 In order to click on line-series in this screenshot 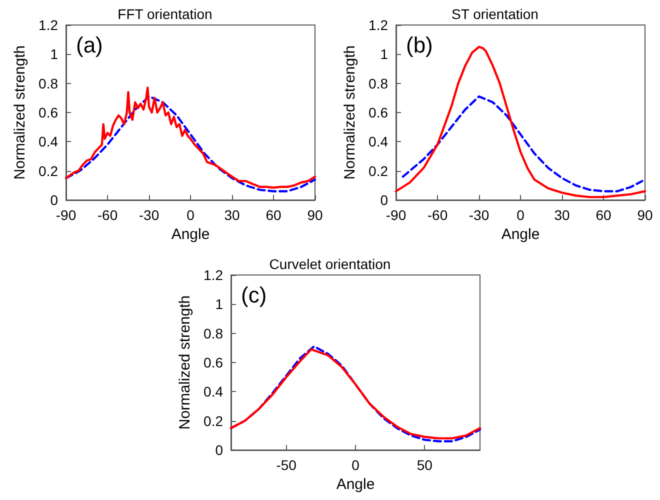, I will do `click(523, 143)`.